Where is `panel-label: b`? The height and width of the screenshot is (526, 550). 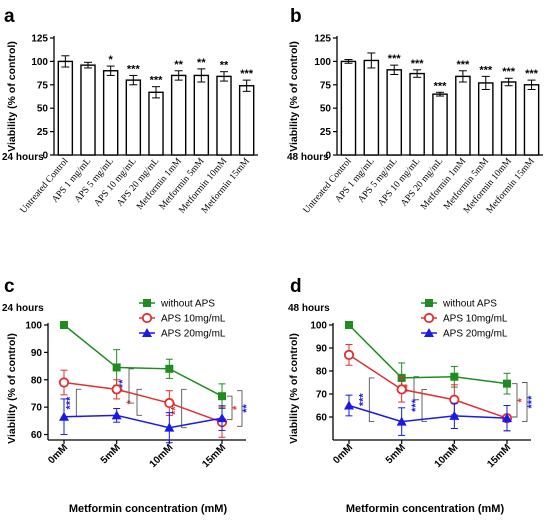
panel-label: b is located at coordinates (296, 16).